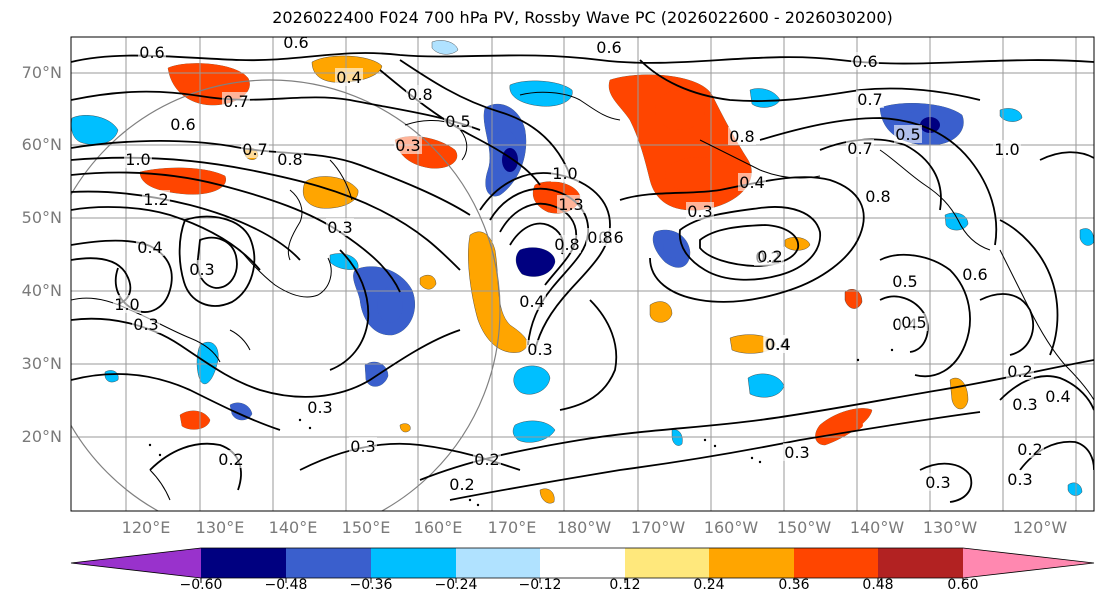  Describe the element at coordinates (456, 585) in the screenshot. I see `colorbar-tick-label: −0.24` at that location.